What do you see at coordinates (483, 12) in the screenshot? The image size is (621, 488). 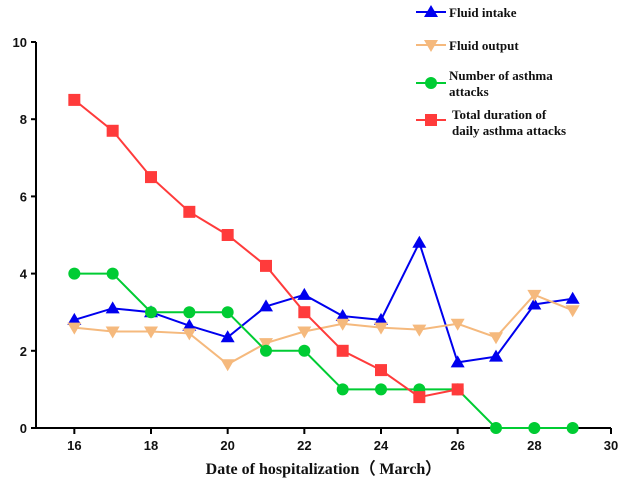 I see `legend-label: Fluid intake` at bounding box center [483, 12].